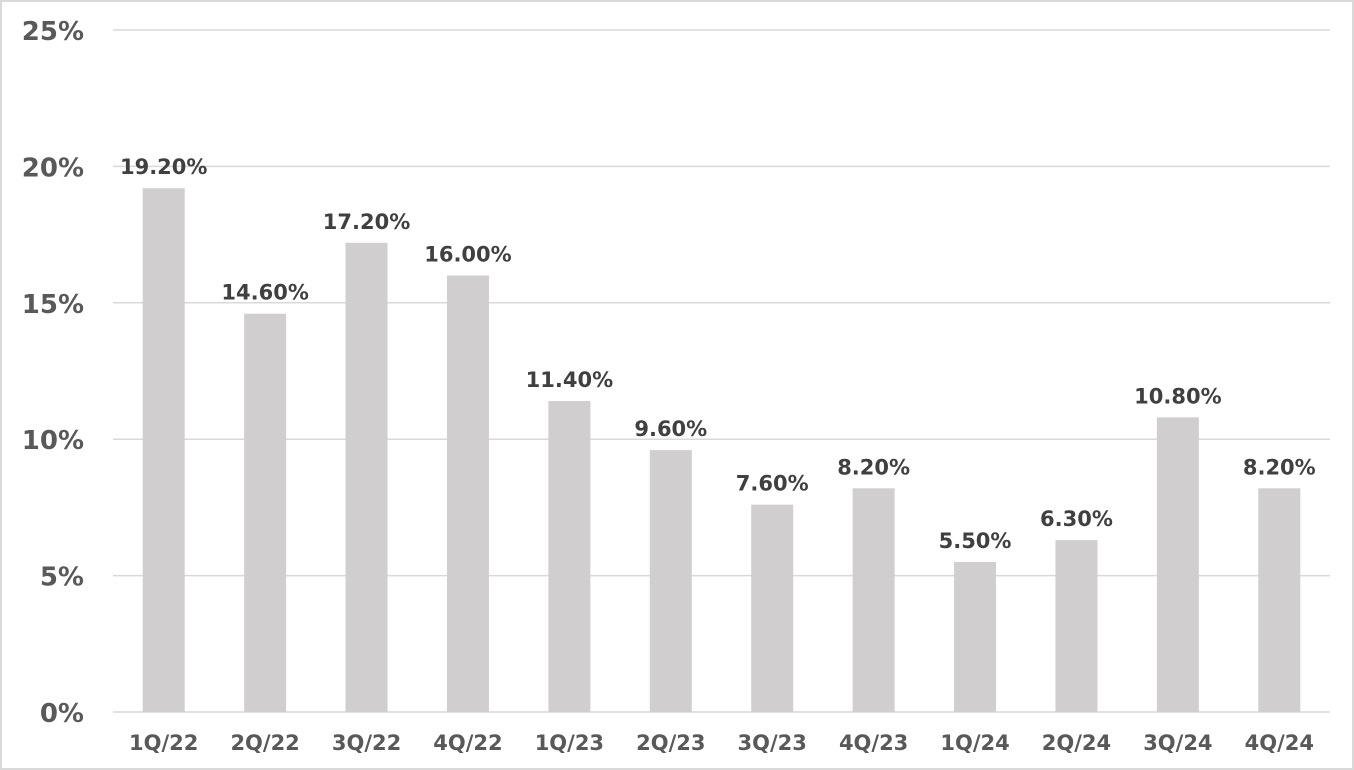 The width and height of the screenshot is (1354, 770). I want to click on x-tick-label: 2Q/22, so click(264, 743).